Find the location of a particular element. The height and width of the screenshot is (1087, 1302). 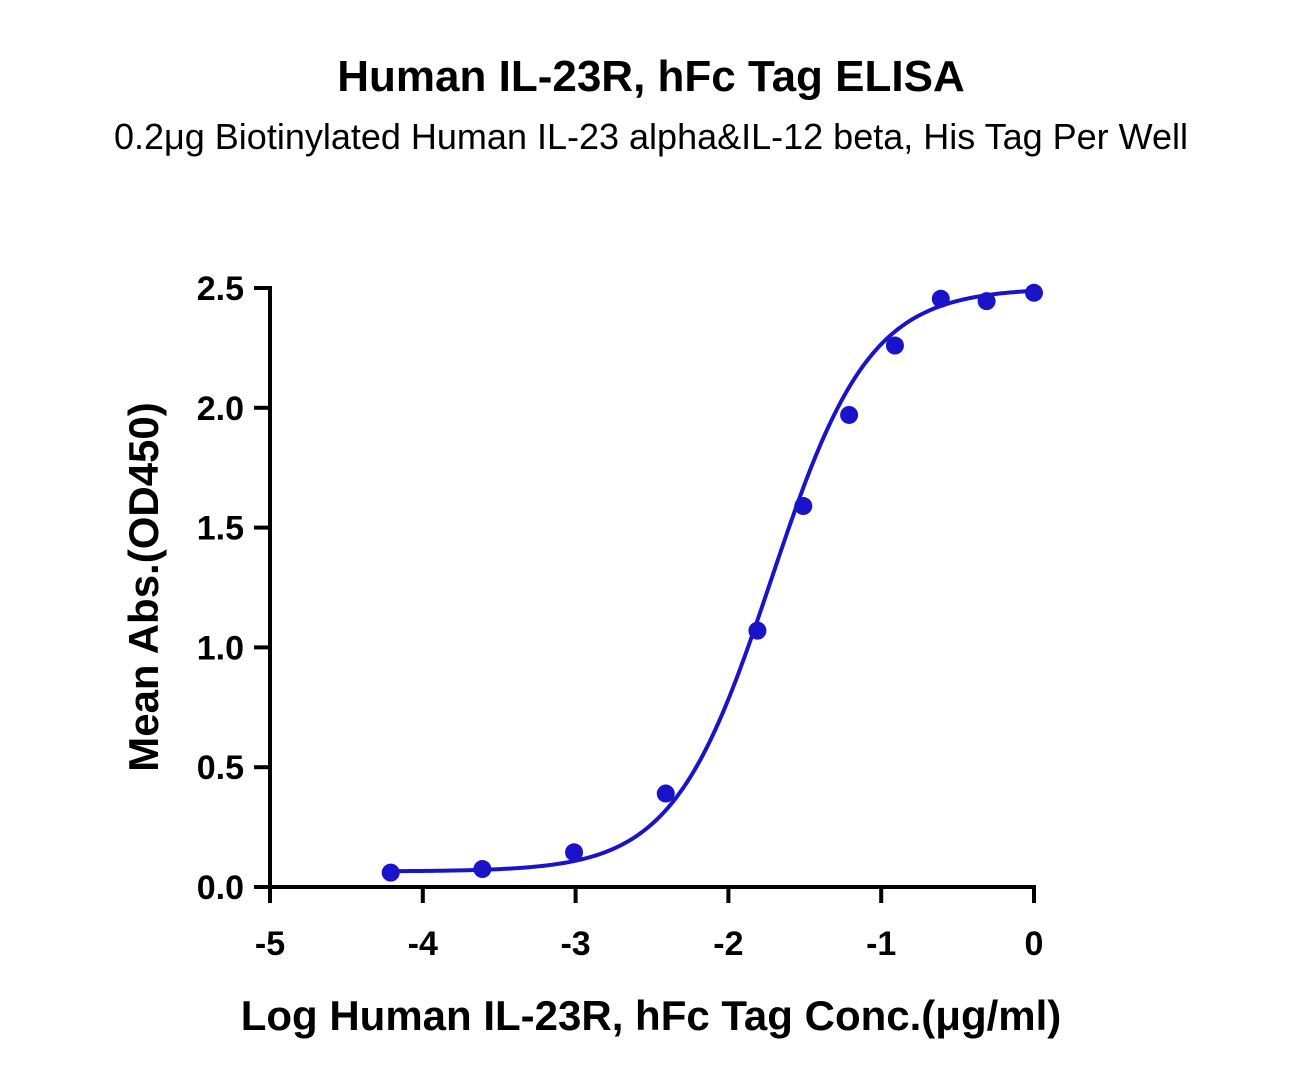

y-tick-label: 0.0 is located at coordinates (220, 888).